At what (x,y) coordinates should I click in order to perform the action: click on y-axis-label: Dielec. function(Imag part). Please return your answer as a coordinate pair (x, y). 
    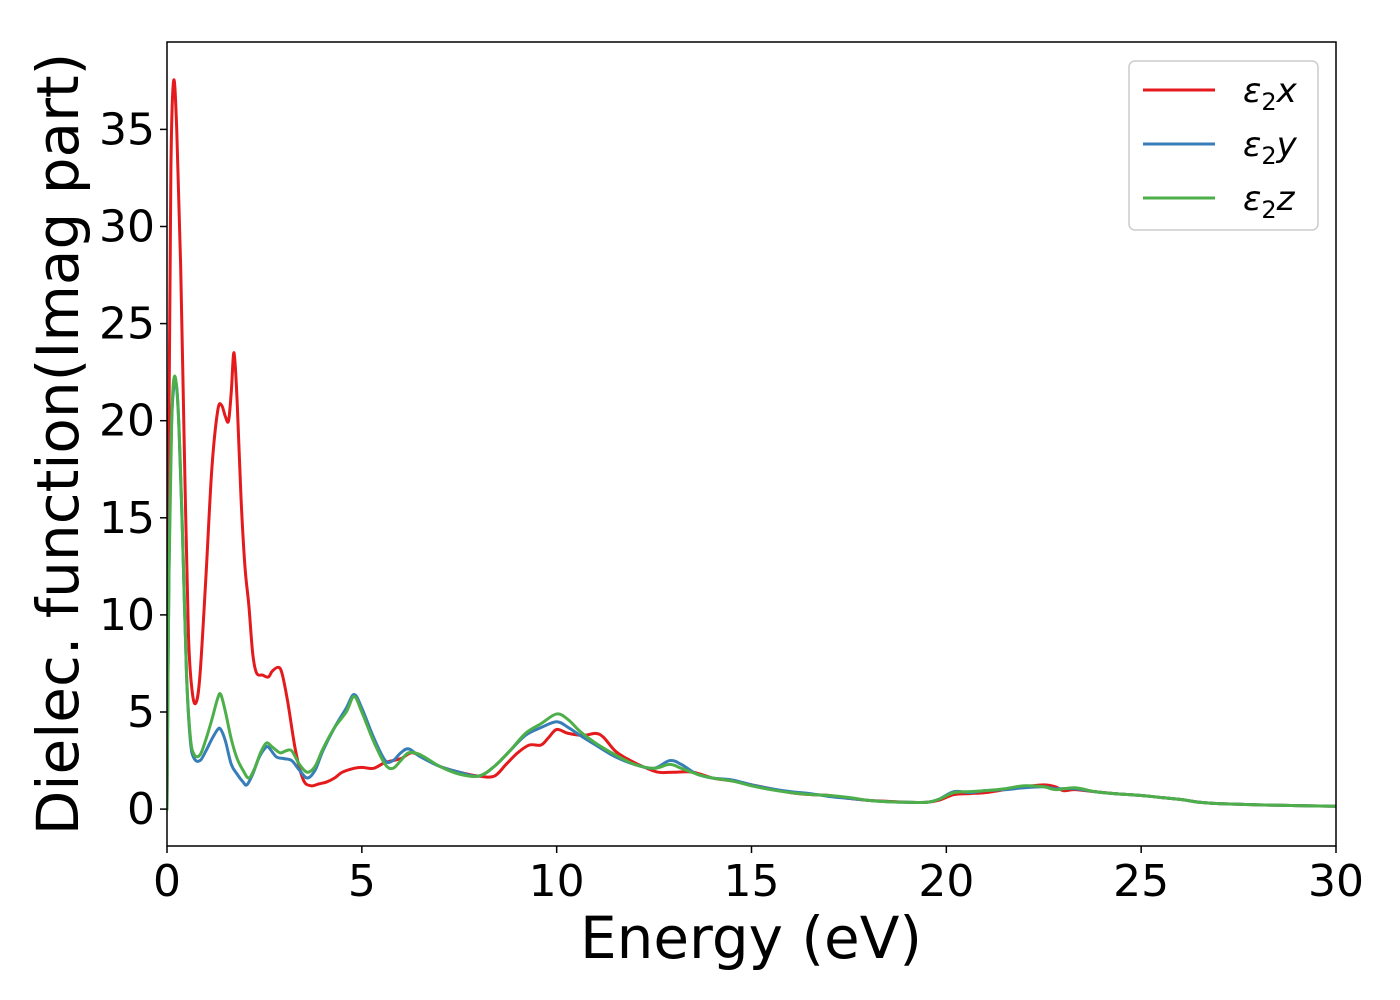
    Looking at the image, I should click on (58, 444).